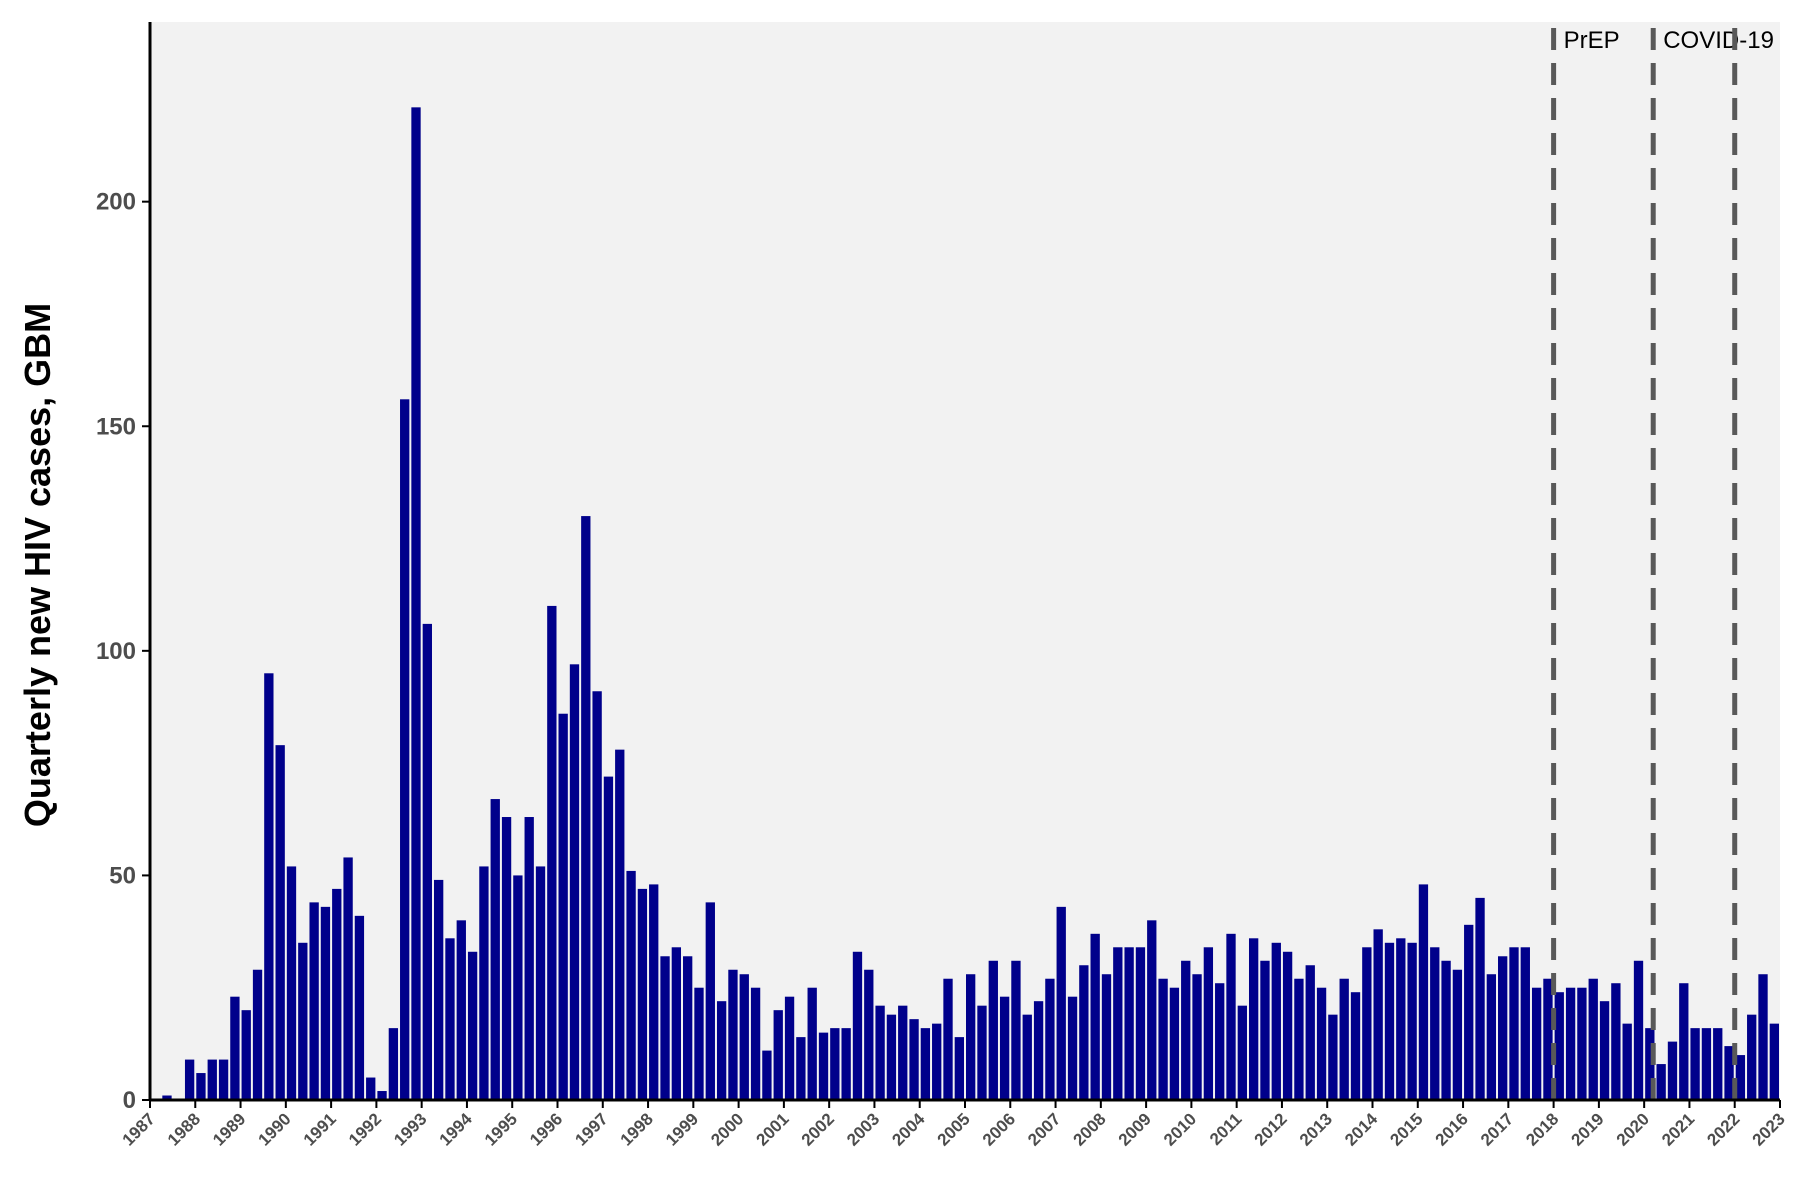 The height and width of the screenshot is (1200, 1800). Describe the element at coordinates (116, 651) in the screenshot. I see `y-tick-label: 100` at that location.